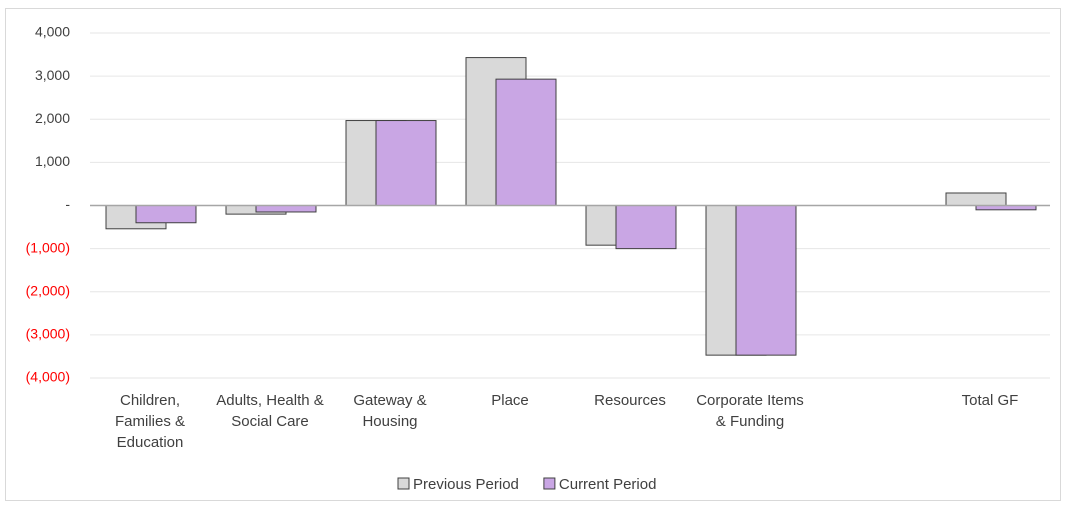 This screenshot has height=505, width=1066. What do you see at coordinates (67, 204) in the screenshot?
I see `y-tick-label: -` at bounding box center [67, 204].